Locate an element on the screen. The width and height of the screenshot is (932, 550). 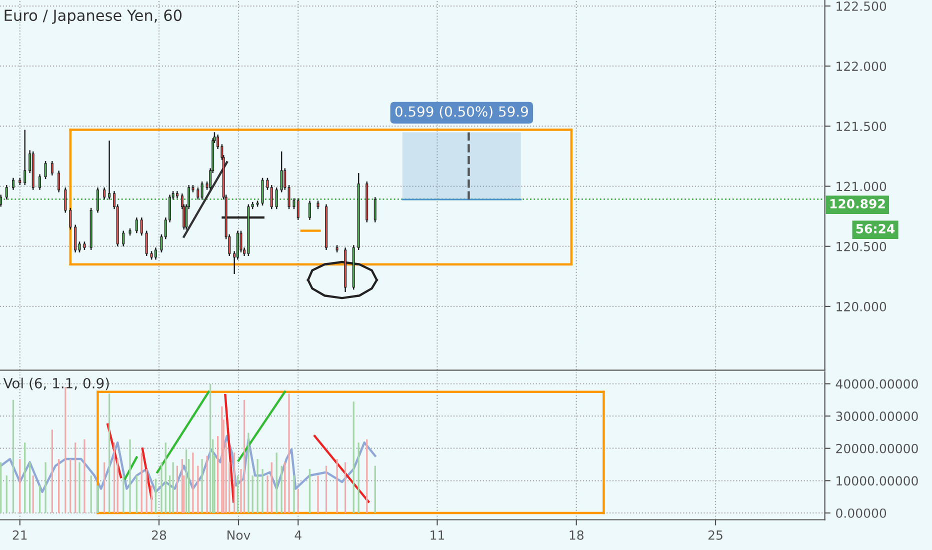
text: 56:24 is located at coordinates (875, 229).